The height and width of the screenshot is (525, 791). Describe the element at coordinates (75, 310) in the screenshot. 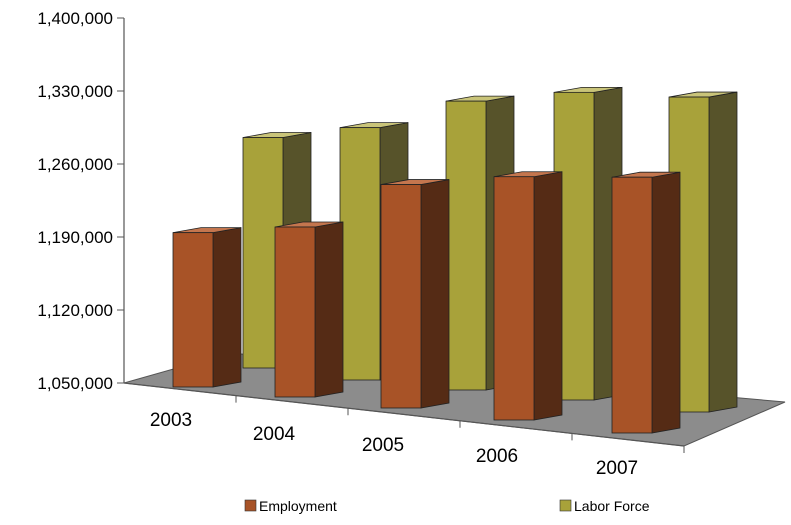

I see `y-tick-label: 1,120,000` at that location.